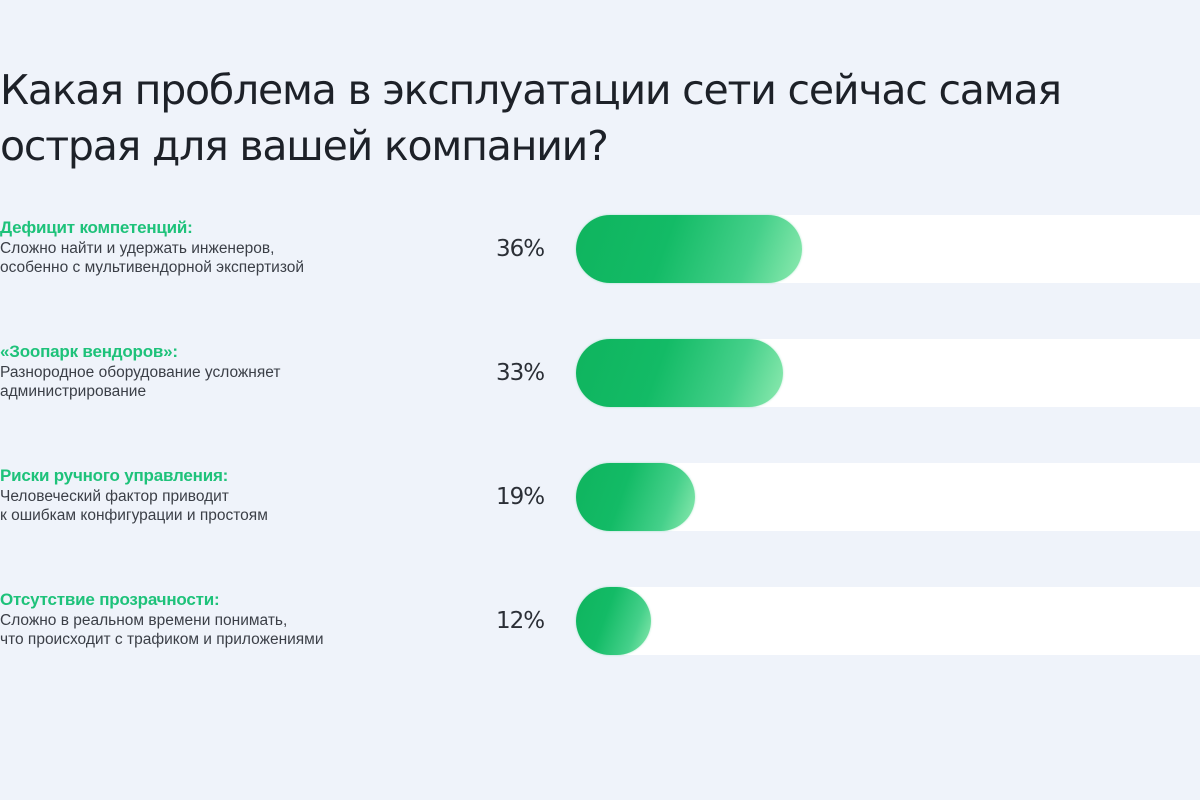  What do you see at coordinates (96, 227) in the screenshot?
I see `row-heading: Дефицит компетенций:` at bounding box center [96, 227].